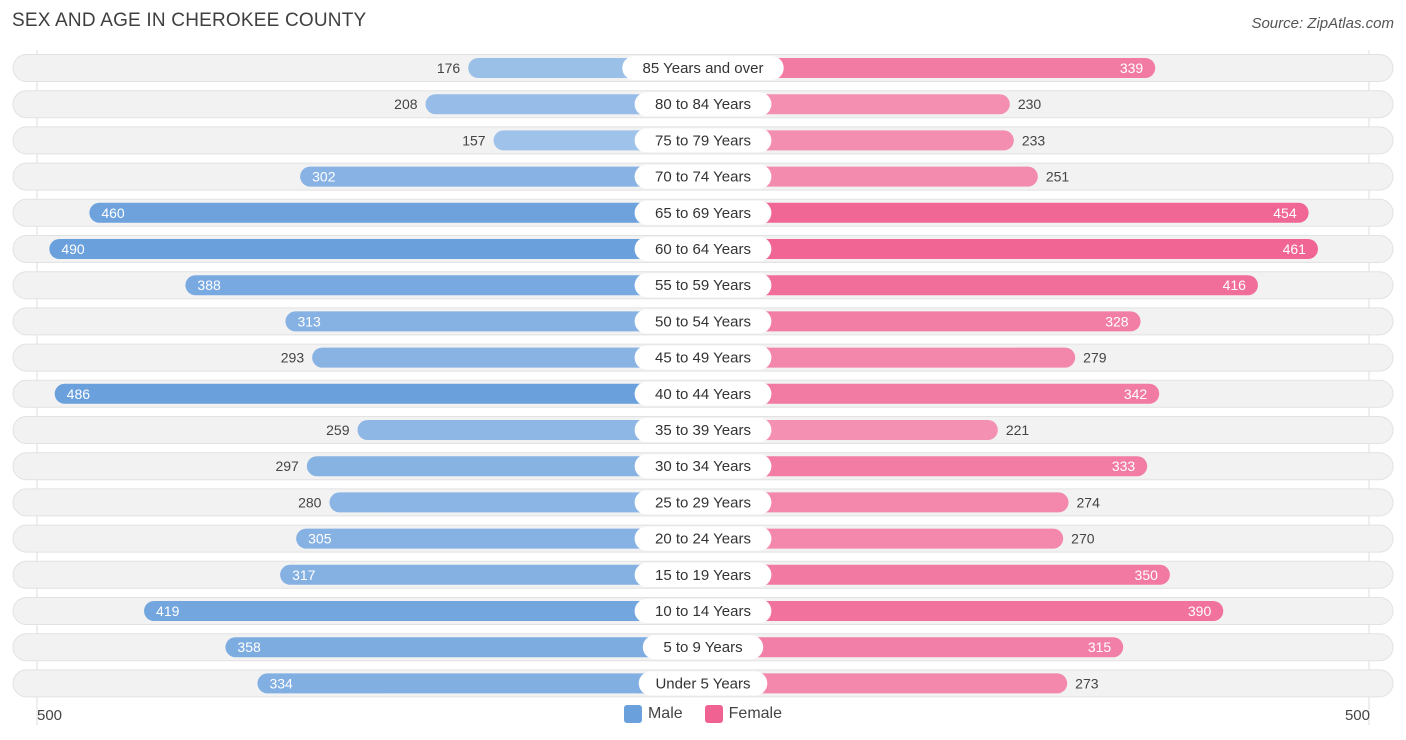 This screenshot has height=740, width=1406. Describe the element at coordinates (1322, 23) in the screenshot. I see `source-label: Source: ZipAtlas.com` at that location.